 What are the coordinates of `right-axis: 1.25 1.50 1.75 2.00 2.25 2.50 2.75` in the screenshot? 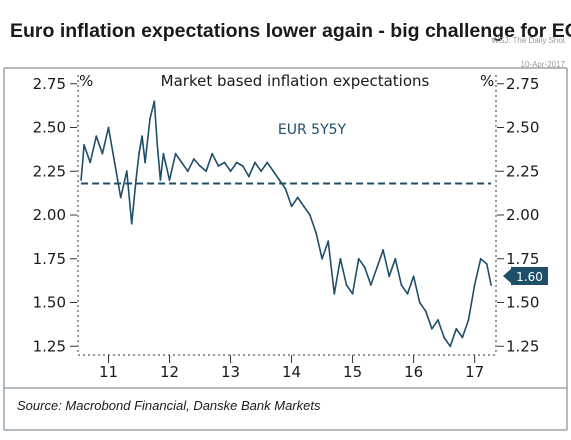 It's located at (517, 215).